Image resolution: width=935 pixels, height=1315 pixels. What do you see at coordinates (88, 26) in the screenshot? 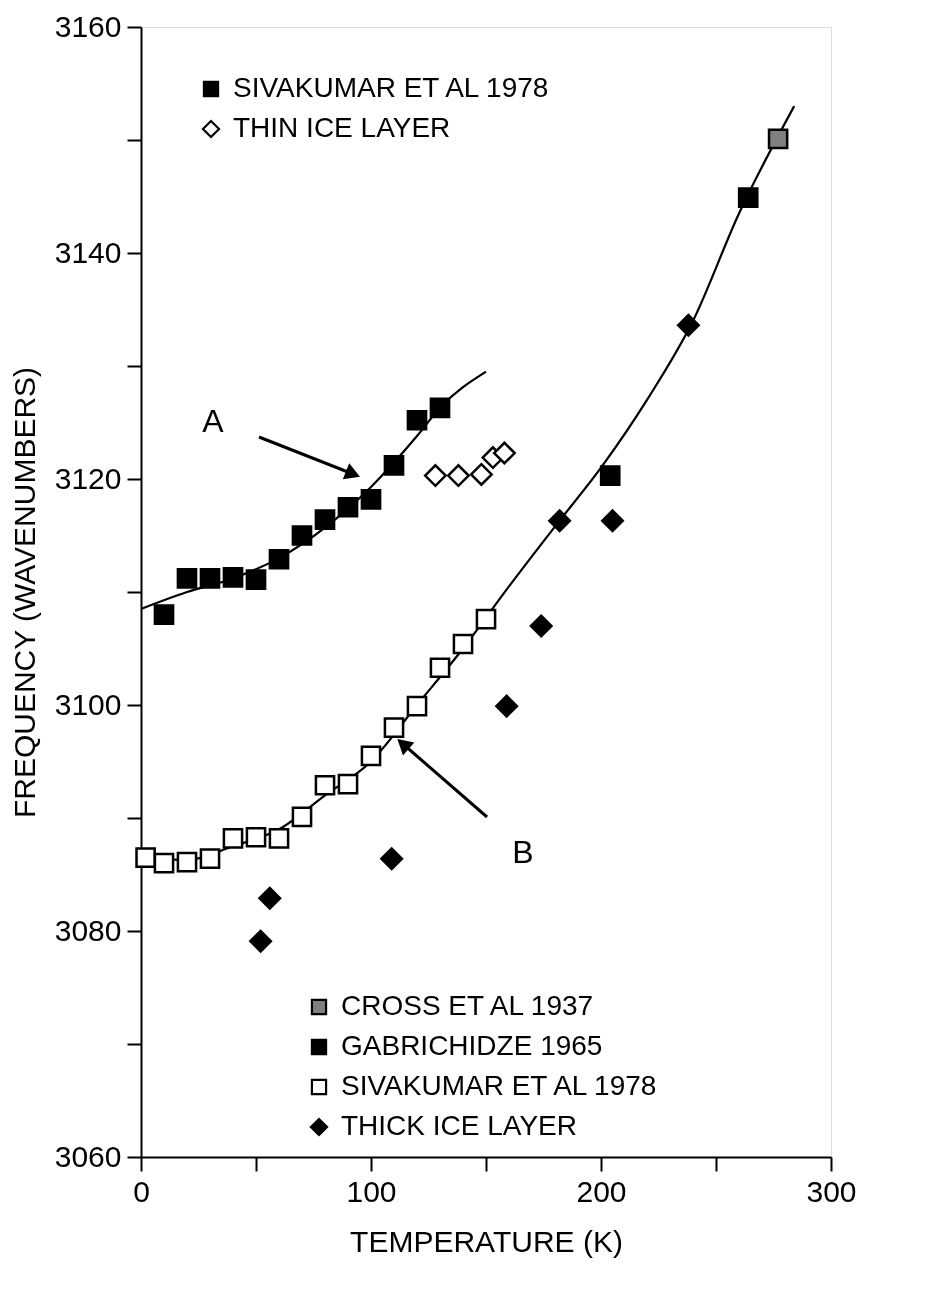
I see `y-tick-label: 3160` at bounding box center [88, 26].